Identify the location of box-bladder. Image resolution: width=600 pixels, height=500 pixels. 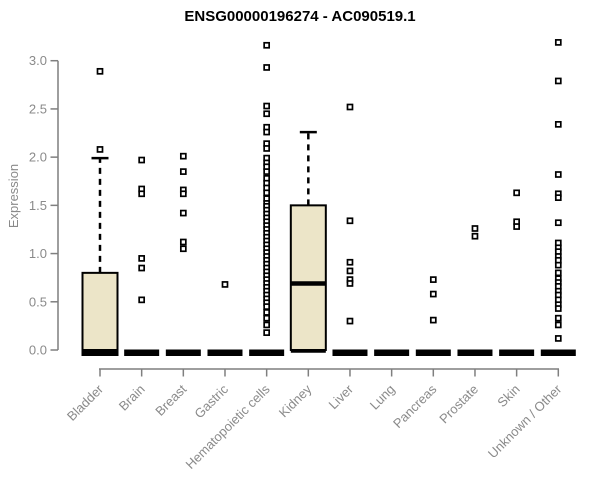
(100, 311).